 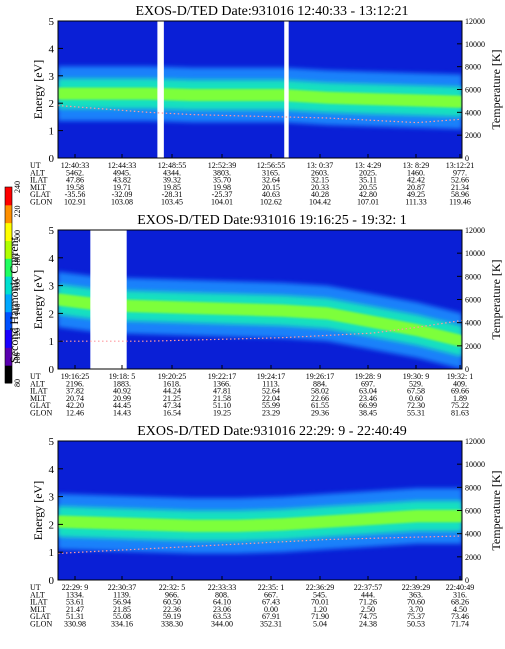 What do you see at coordinates (122, 194) in the screenshot?
I see `ephemeris-cell: -32.09` at bounding box center [122, 194].